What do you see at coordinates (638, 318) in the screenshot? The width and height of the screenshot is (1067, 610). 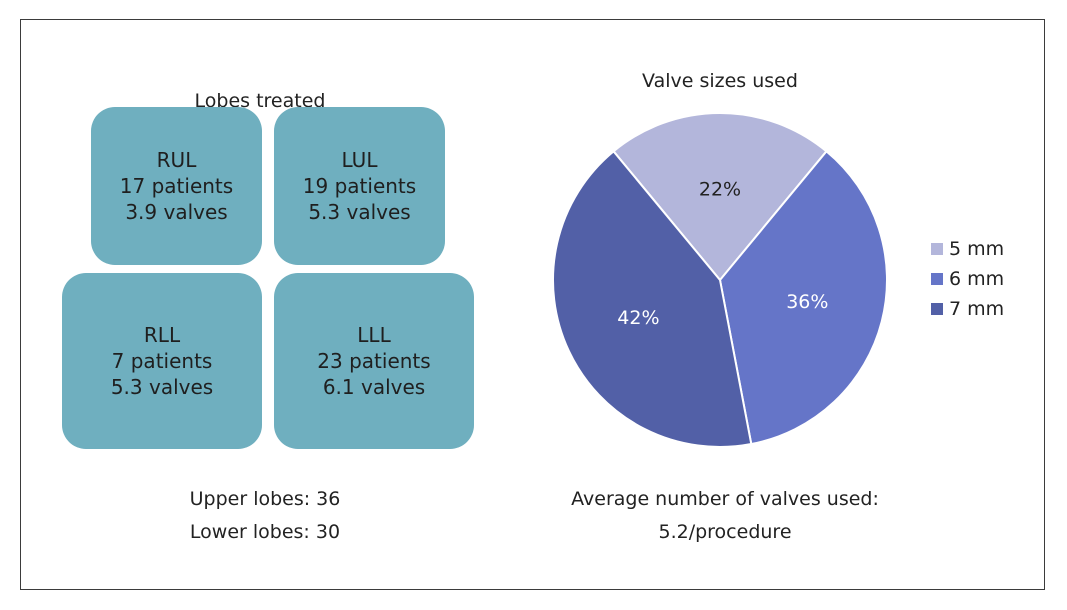 I see `pie-slice-label: 42%` at bounding box center [638, 318].